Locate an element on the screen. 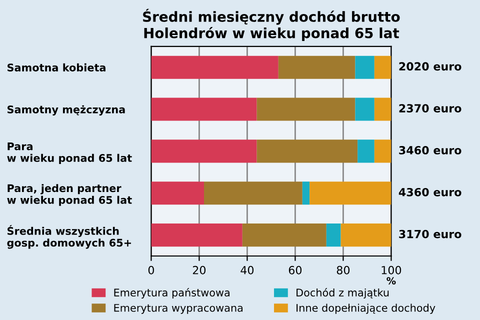 This screenshot has height=320, width=480. legend-label: Emerytura wypracowana is located at coordinates (178, 309).